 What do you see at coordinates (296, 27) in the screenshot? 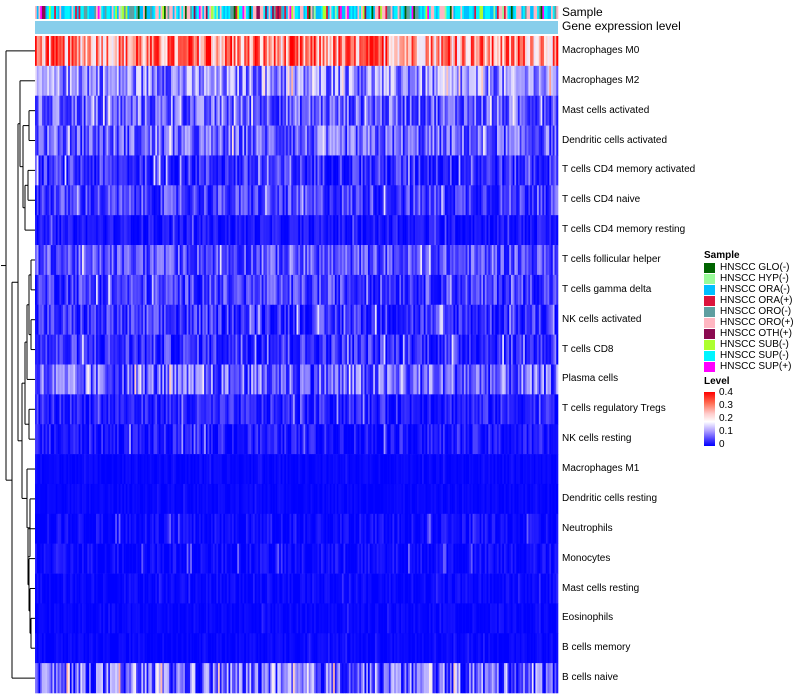
I see `gene-expression-level-track` at bounding box center [296, 27].